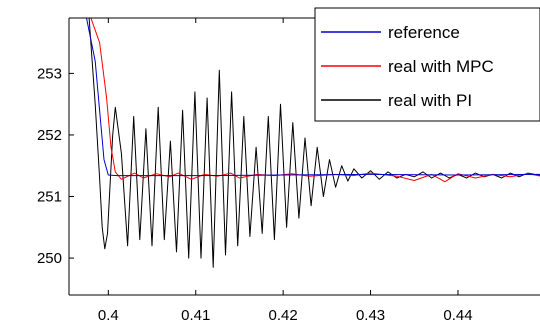 The image size is (540, 329). I want to click on x-tick-label: 0.44, so click(457, 315).